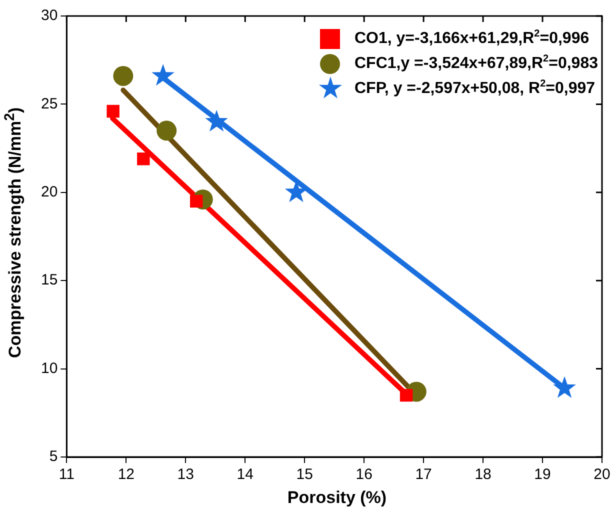  I want to click on y-tick-label: 5, so click(53, 457).